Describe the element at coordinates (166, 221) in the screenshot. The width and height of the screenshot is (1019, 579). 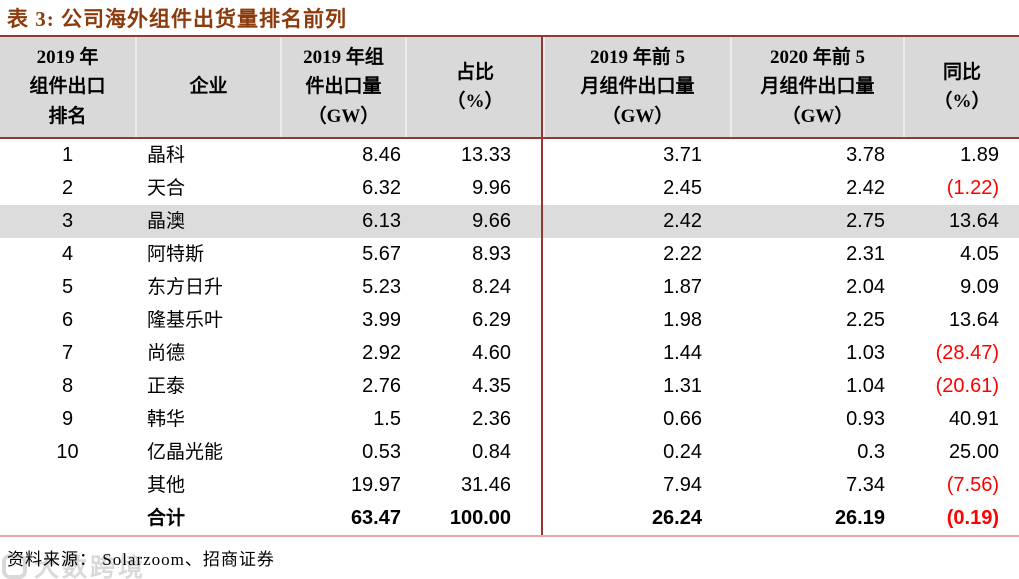
I see `cell-company: 晶澳` at that location.